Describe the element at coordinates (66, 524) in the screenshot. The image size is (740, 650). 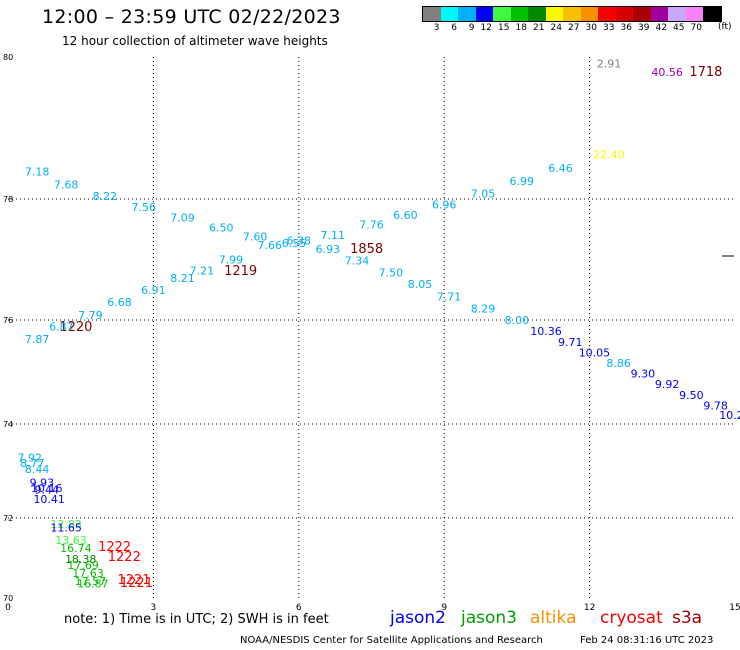
I see `wave-height-label: 12.83` at that location.